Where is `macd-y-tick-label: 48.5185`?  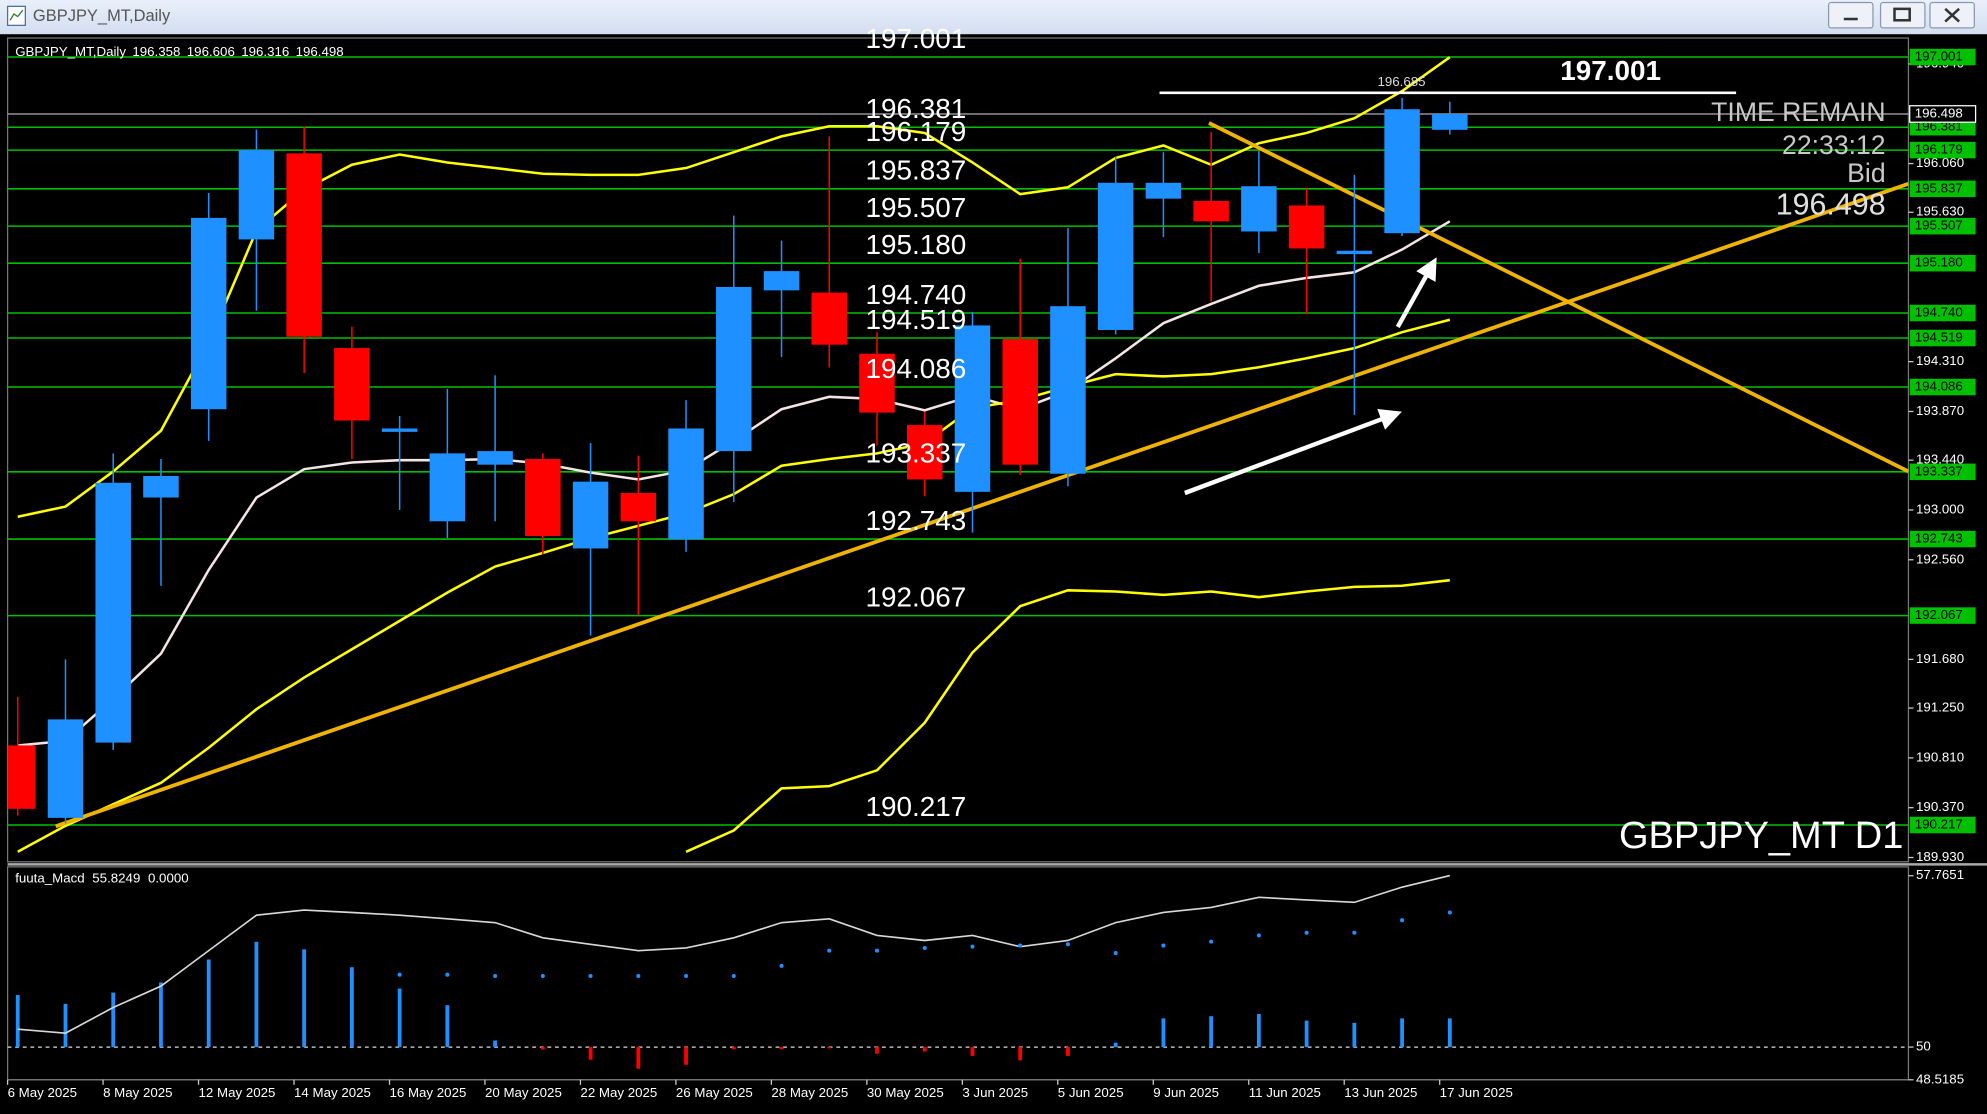
macd-y-tick-label: 48.5185 is located at coordinates (1940, 1078).